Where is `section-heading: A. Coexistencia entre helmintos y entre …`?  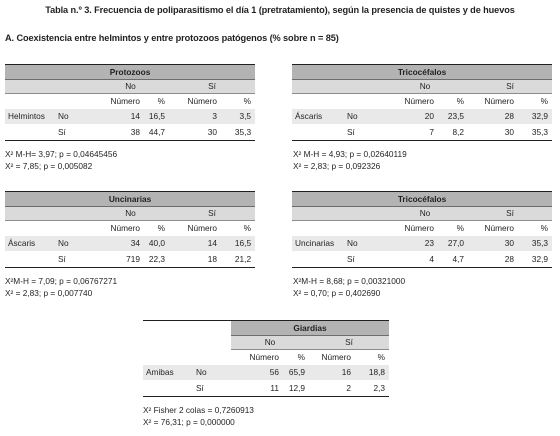 section-heading: A. Coexistencia entre helmintos y entre … is located at coordinates (172, 38).